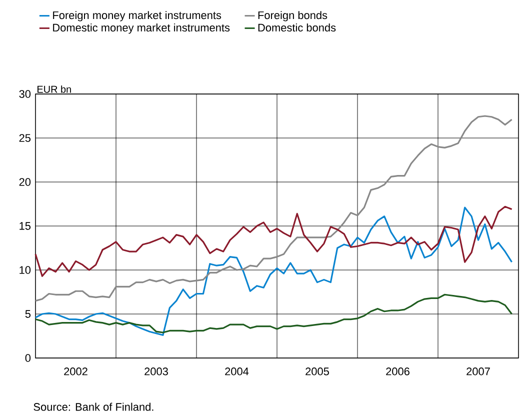 The height and width of the screenshot is (415, 520). I want to click on legend-label: Domestic bonds, so click(297, 27).